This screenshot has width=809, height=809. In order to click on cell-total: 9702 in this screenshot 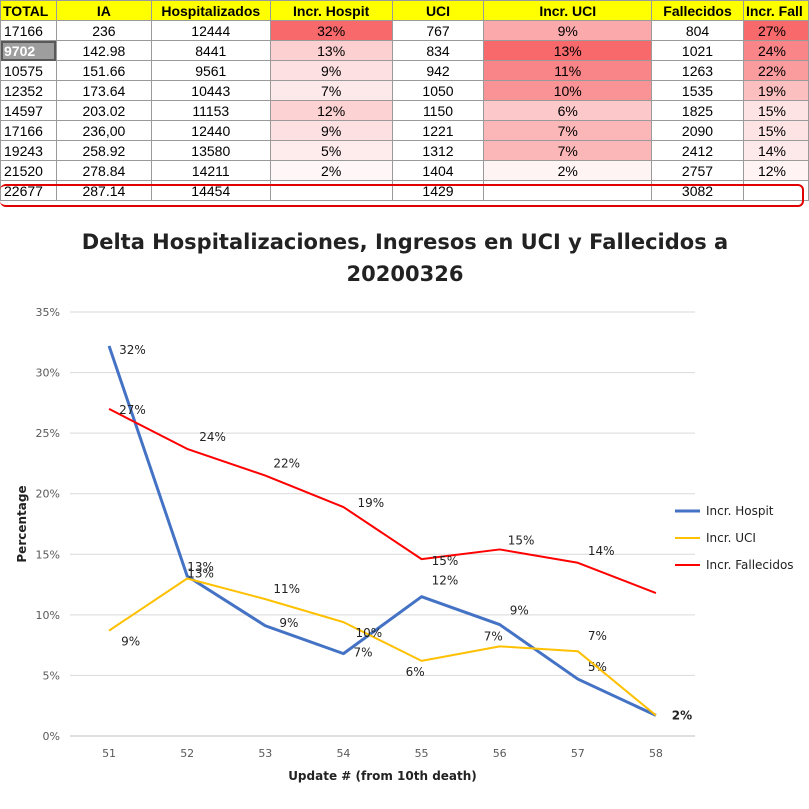, I will do `click(28, 50)`.